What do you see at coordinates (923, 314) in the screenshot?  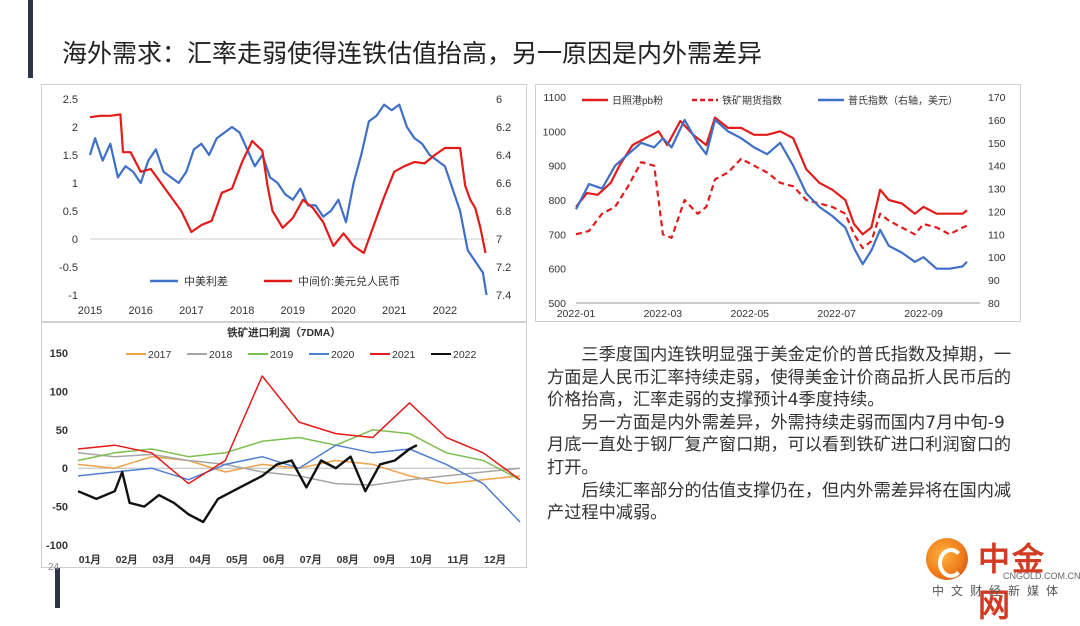 I see `x-tick-label: 2022-09` at bounding box center [923, 314].